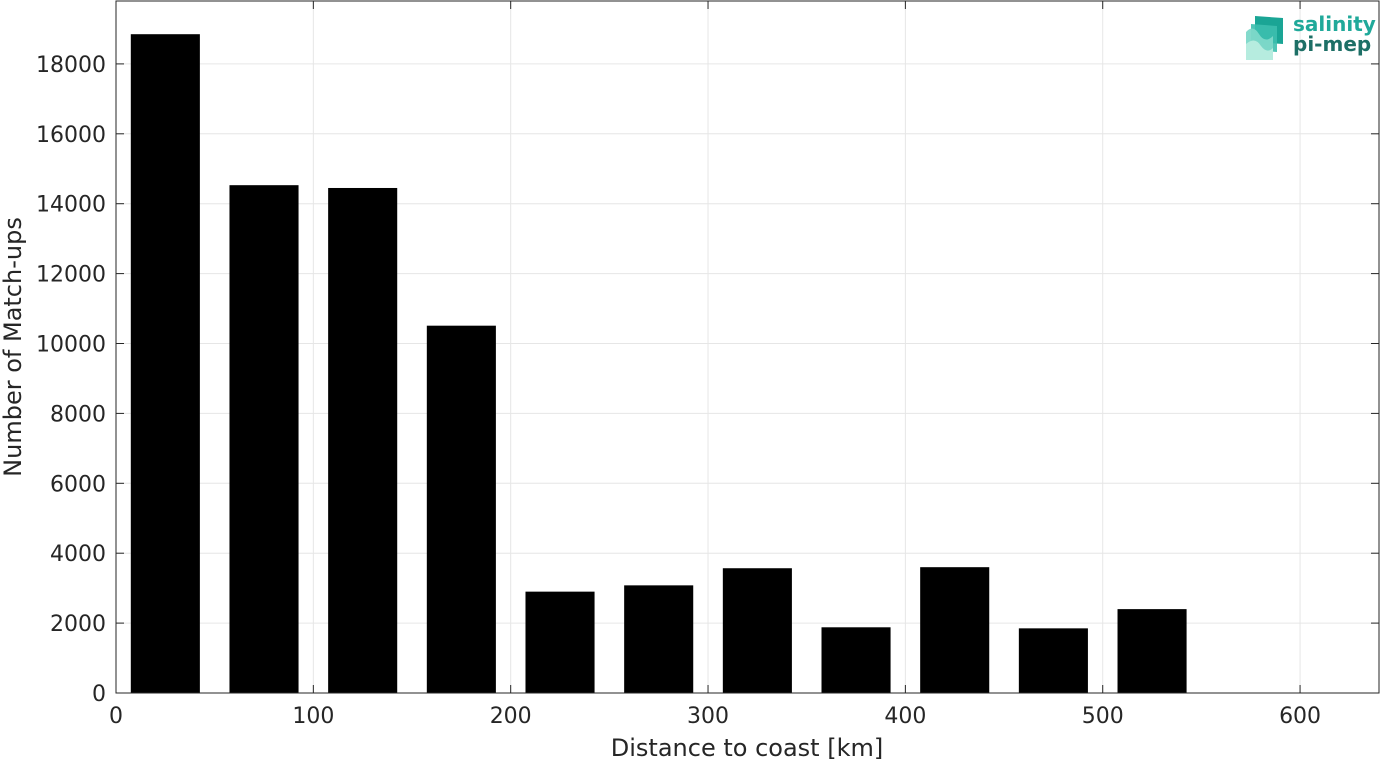 The image size is (1380, 761). I want to click on x-tick-label: 0, so click(116, 716).